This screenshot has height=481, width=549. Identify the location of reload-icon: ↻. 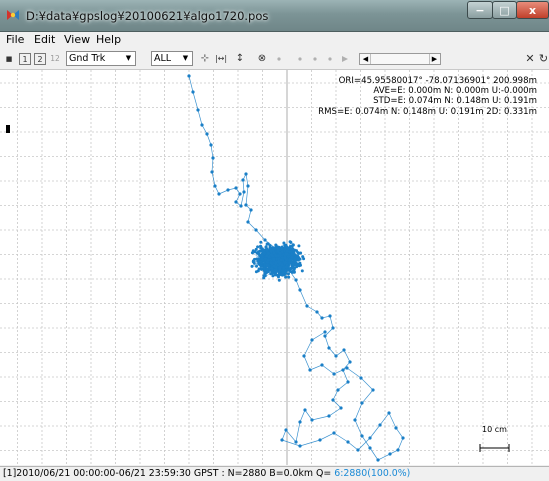
(543, 58).